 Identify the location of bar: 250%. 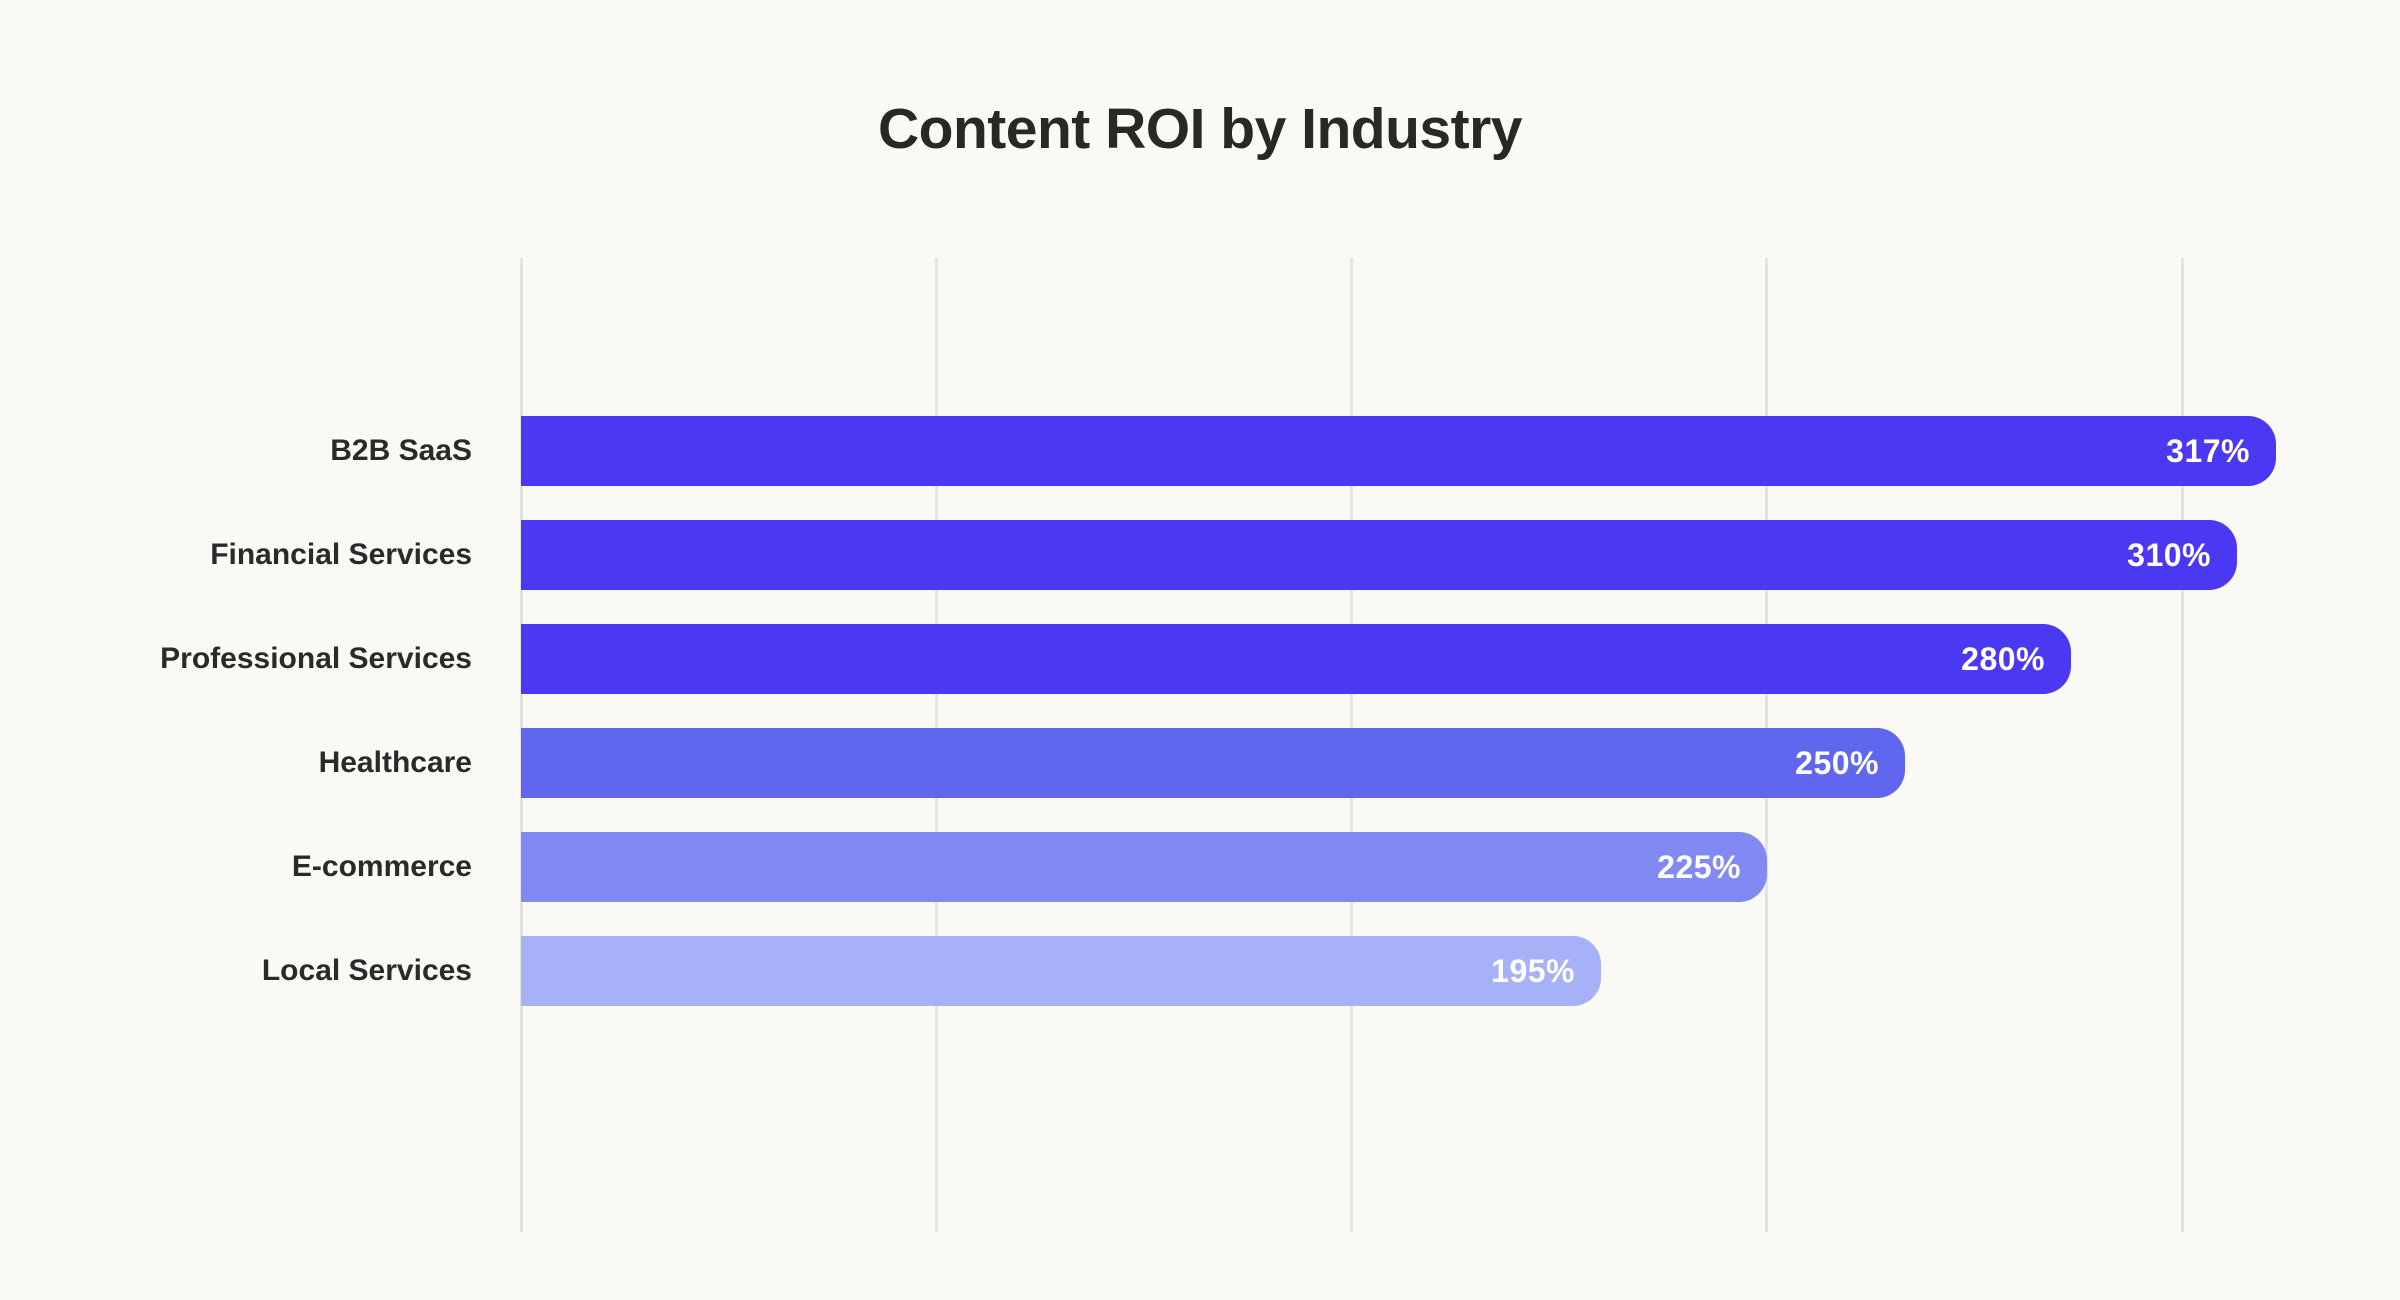
(1213, 763).